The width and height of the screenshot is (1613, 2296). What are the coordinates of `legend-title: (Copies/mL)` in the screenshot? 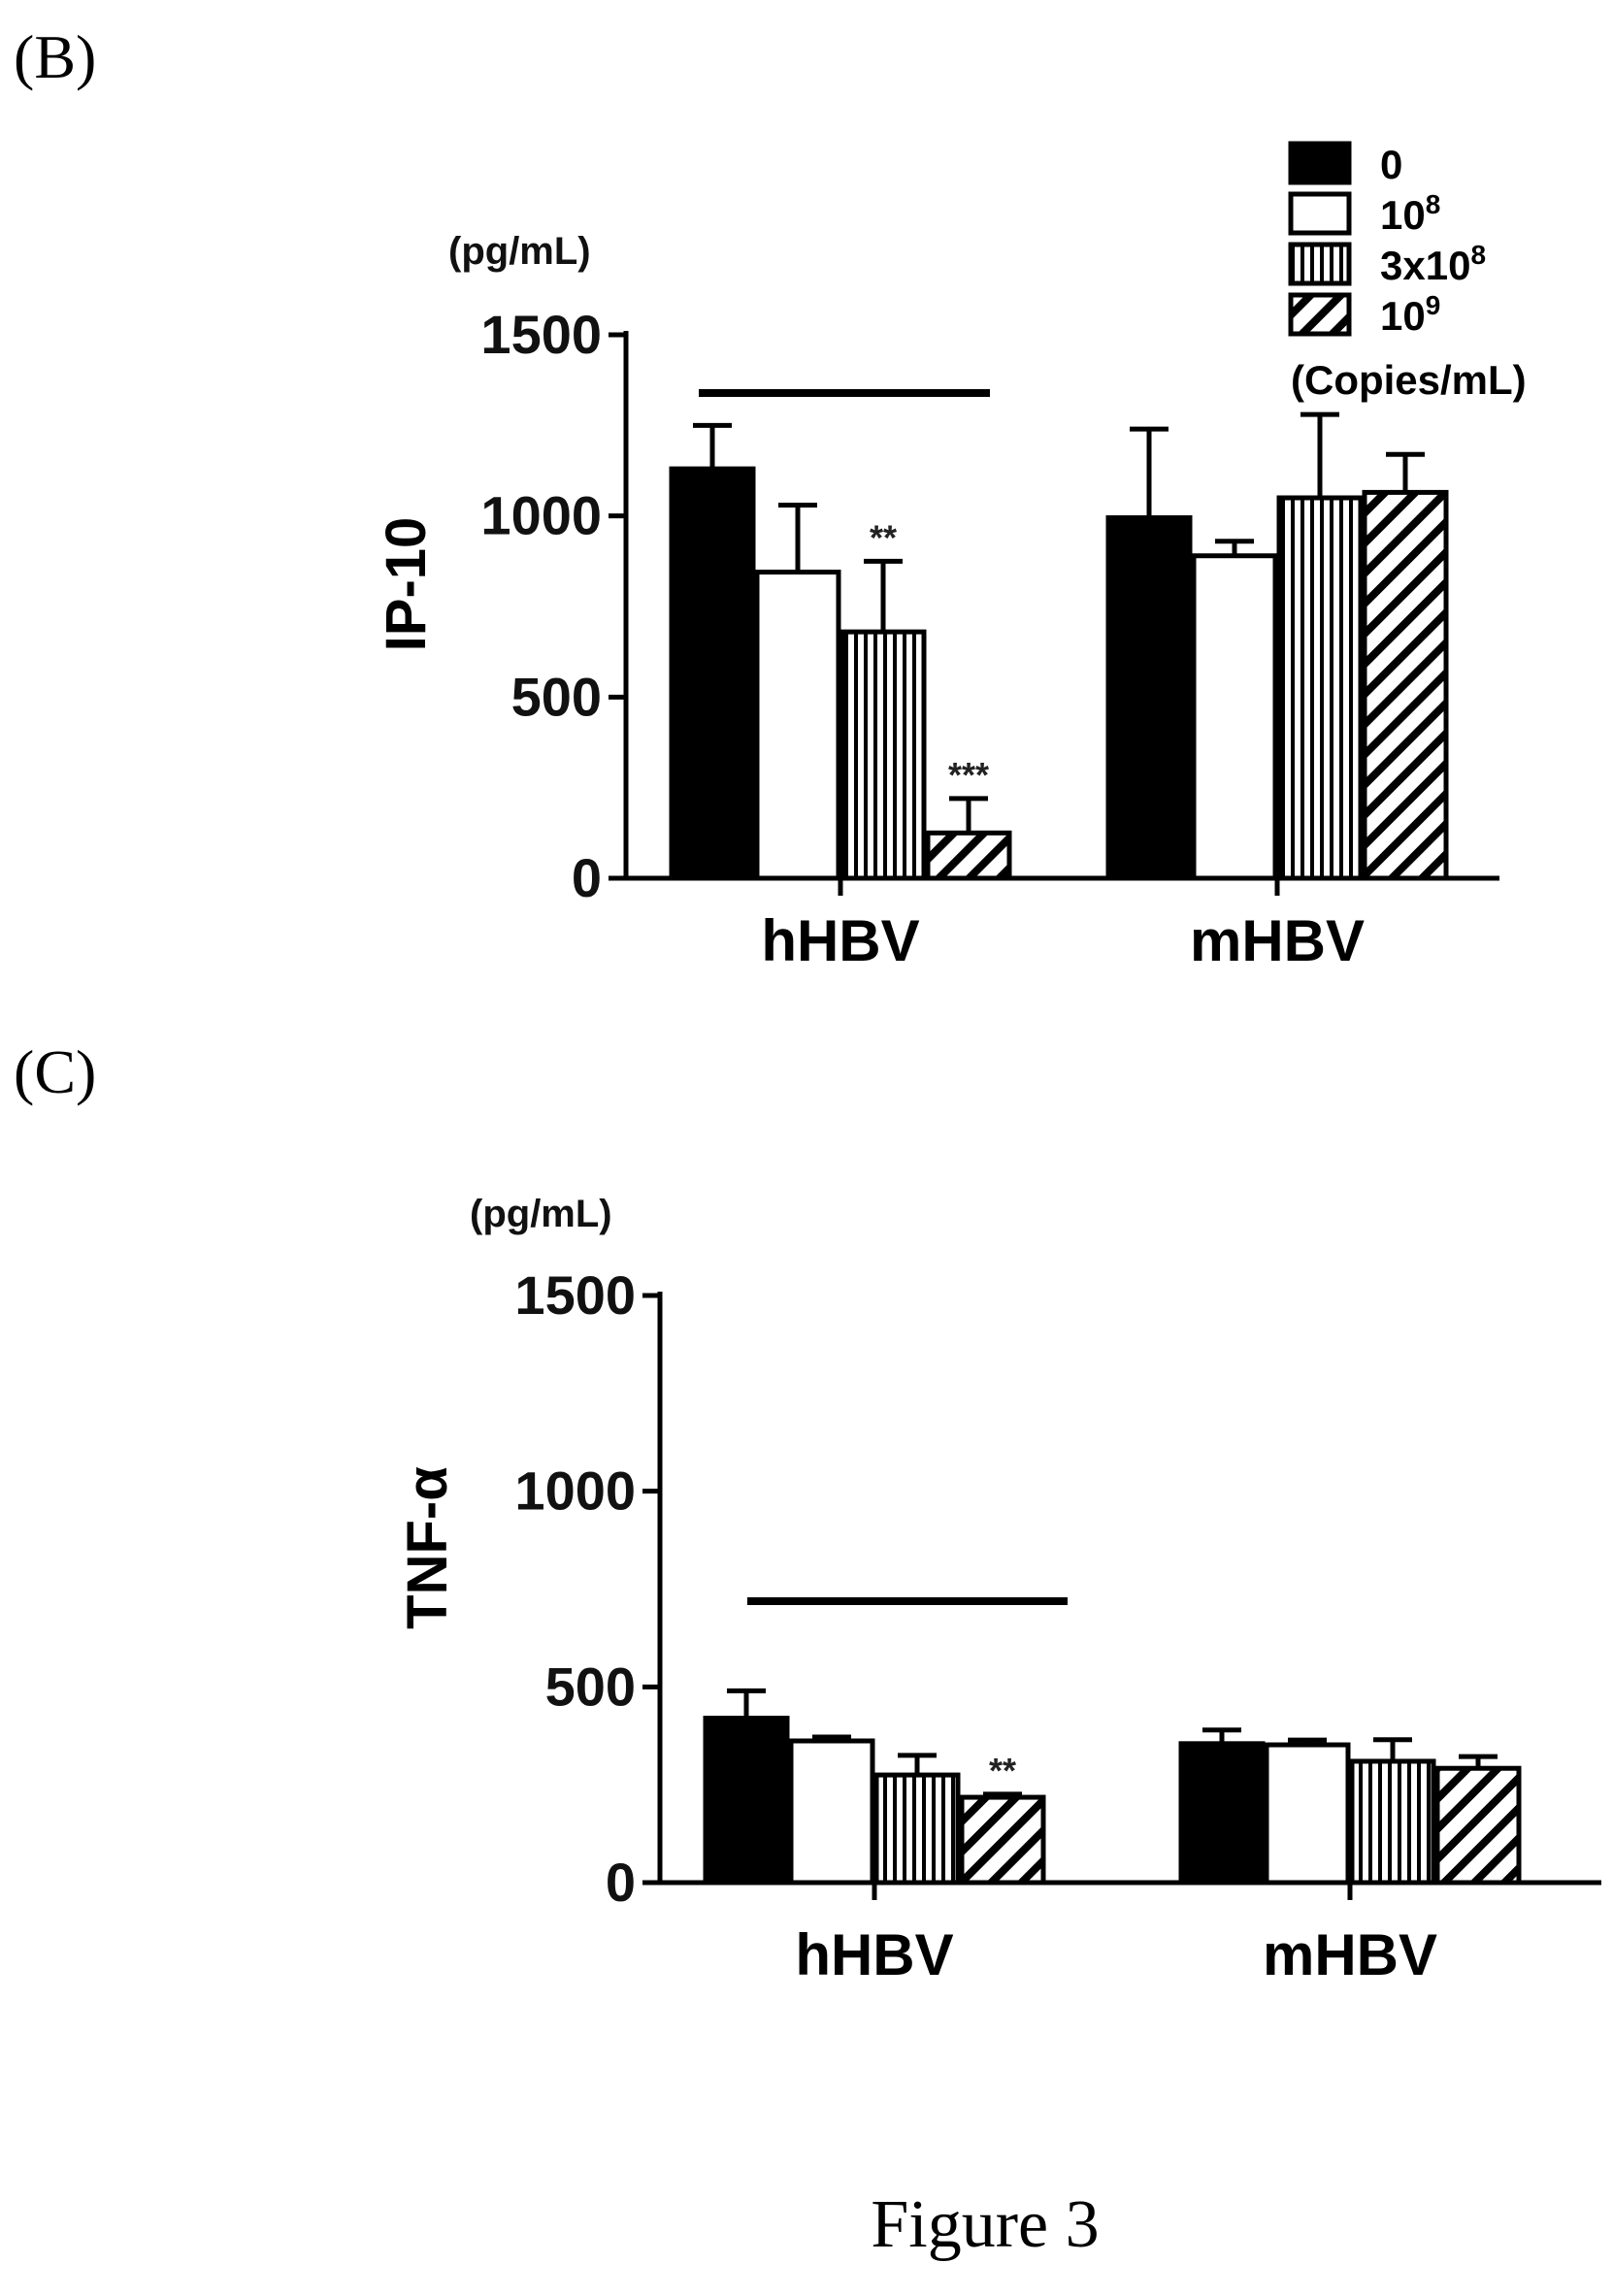 It's located at (1409, 380).